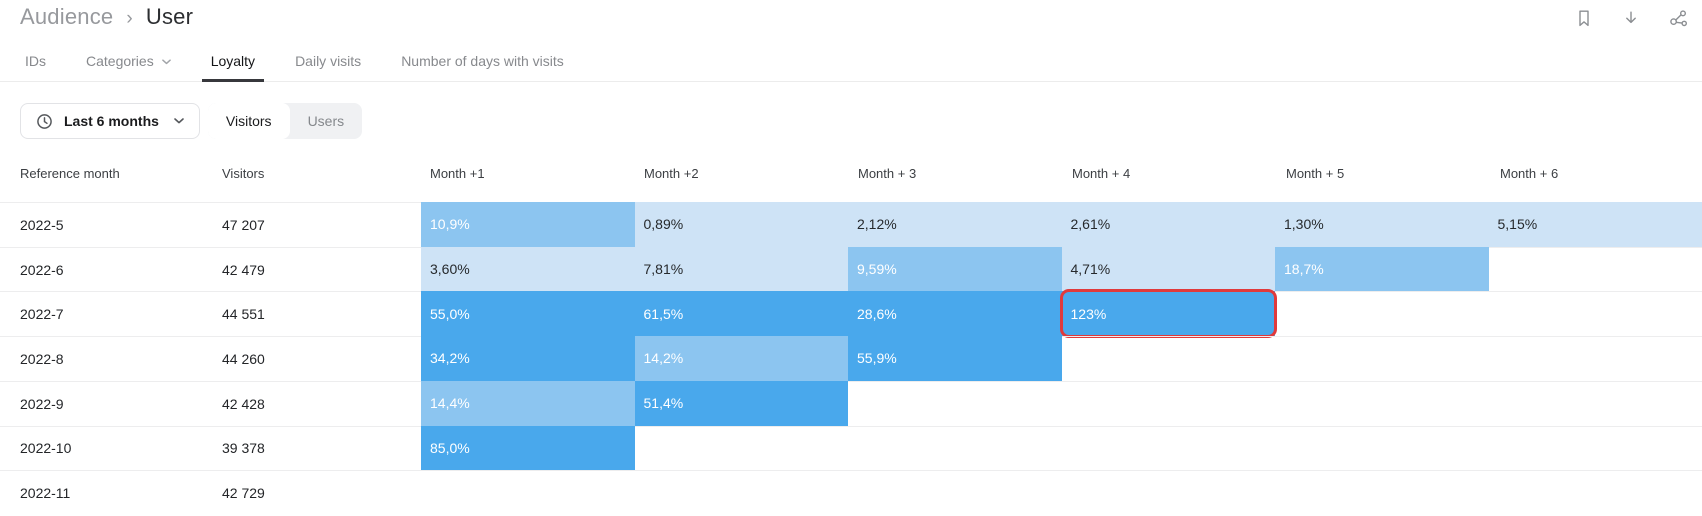  What do you see at coordinates (243, 448) in the screenshot?
I see `visitors-value: 39 378` at bounding box center [243, 448].